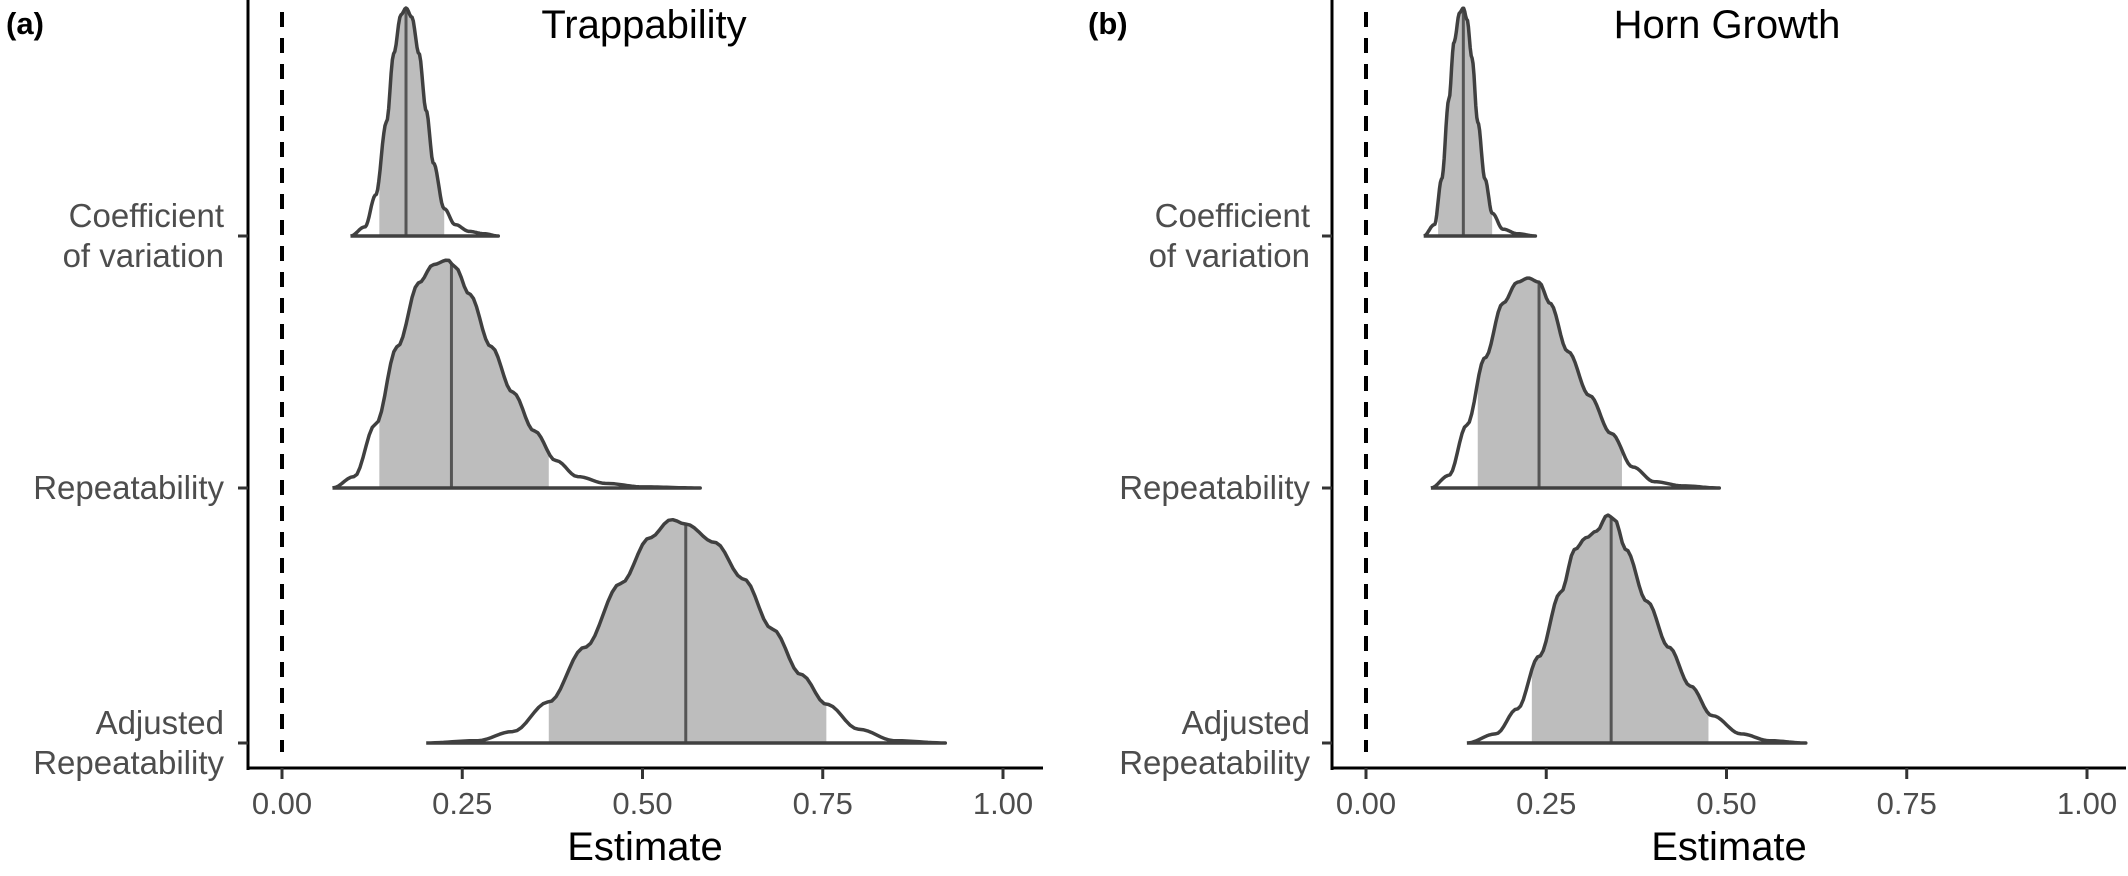 The height and width of the screenshot is (876, 2128). What do you see at coordinates (1726, 803) in the screenshot?
I see `x-tick-label-b-2: 0.50` at bounding box center [1726, 803].